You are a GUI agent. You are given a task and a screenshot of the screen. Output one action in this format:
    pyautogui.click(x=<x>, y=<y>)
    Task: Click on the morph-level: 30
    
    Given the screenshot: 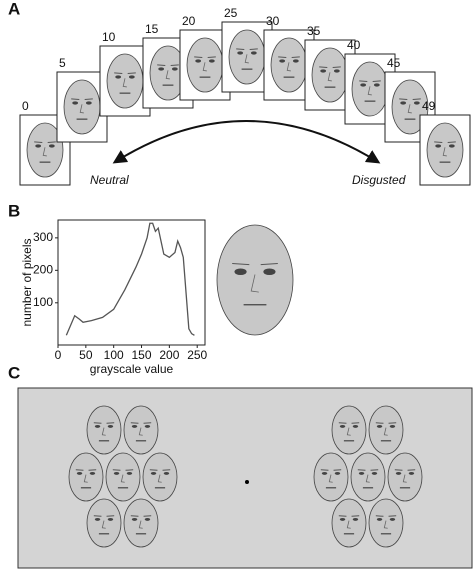 What is the action you would take?
    pyautogui.click(x=273, y=21)
    